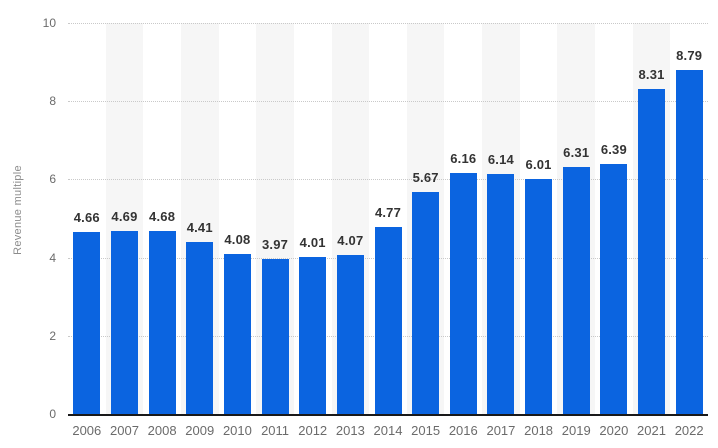  Describe the element at coordinates (500, 159) in the screenshot. I see `bar-value-label: 6.14` at that location.